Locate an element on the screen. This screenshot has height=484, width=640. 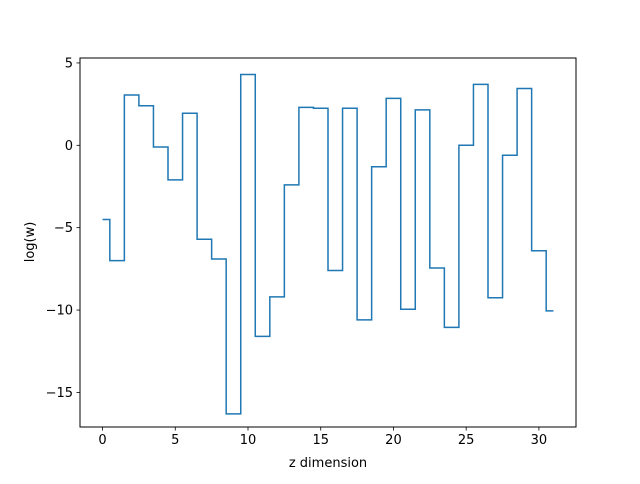
y-axis-label: log(w) is located at coordinates (30, 242).